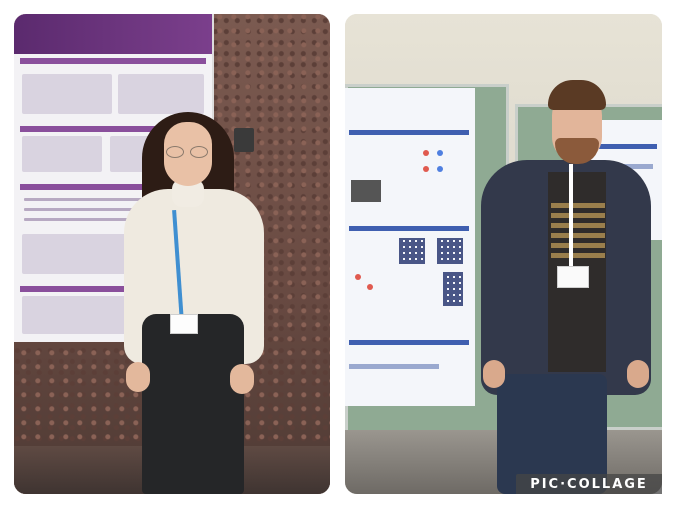 The width and height of the screenshot is (676, 507). I want to click on wall-switch, so click(244, 140).